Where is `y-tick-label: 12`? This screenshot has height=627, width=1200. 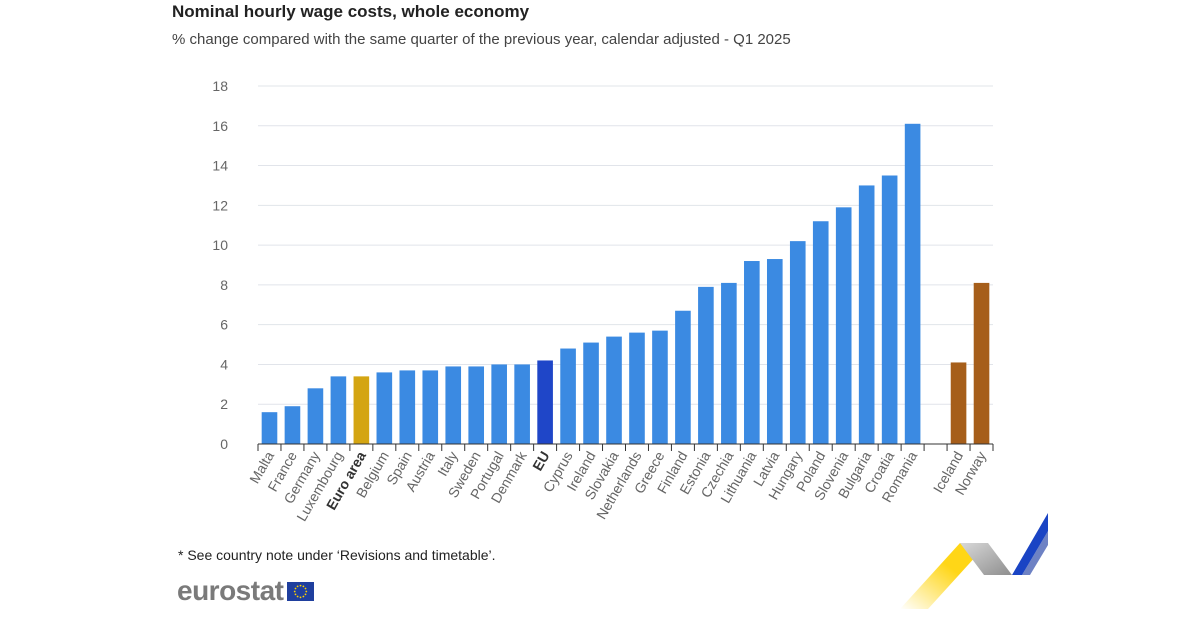 y-tick-label: 12 is located at coordinates (220, 205).